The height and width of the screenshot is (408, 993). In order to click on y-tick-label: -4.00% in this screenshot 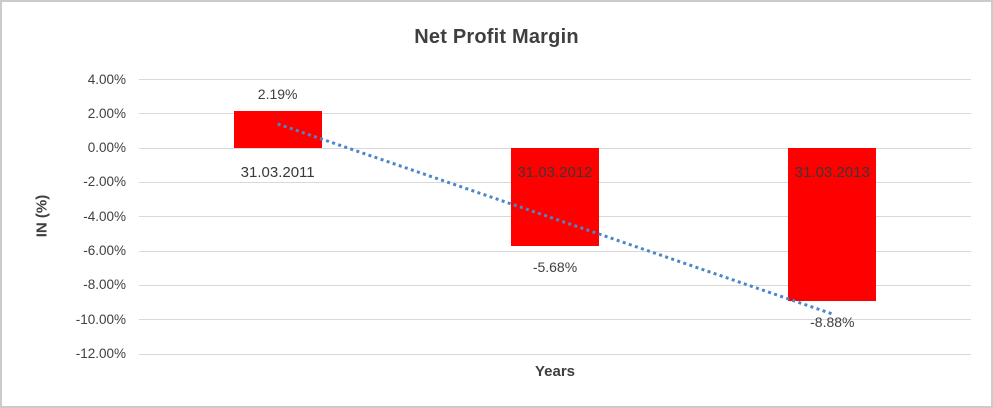, I will do `click(104, 216)`.